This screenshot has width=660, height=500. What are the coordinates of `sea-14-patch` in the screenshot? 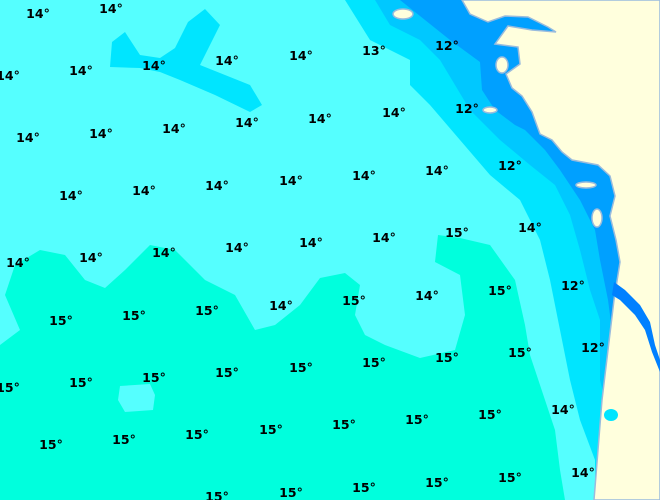 It's located at (136, 398).